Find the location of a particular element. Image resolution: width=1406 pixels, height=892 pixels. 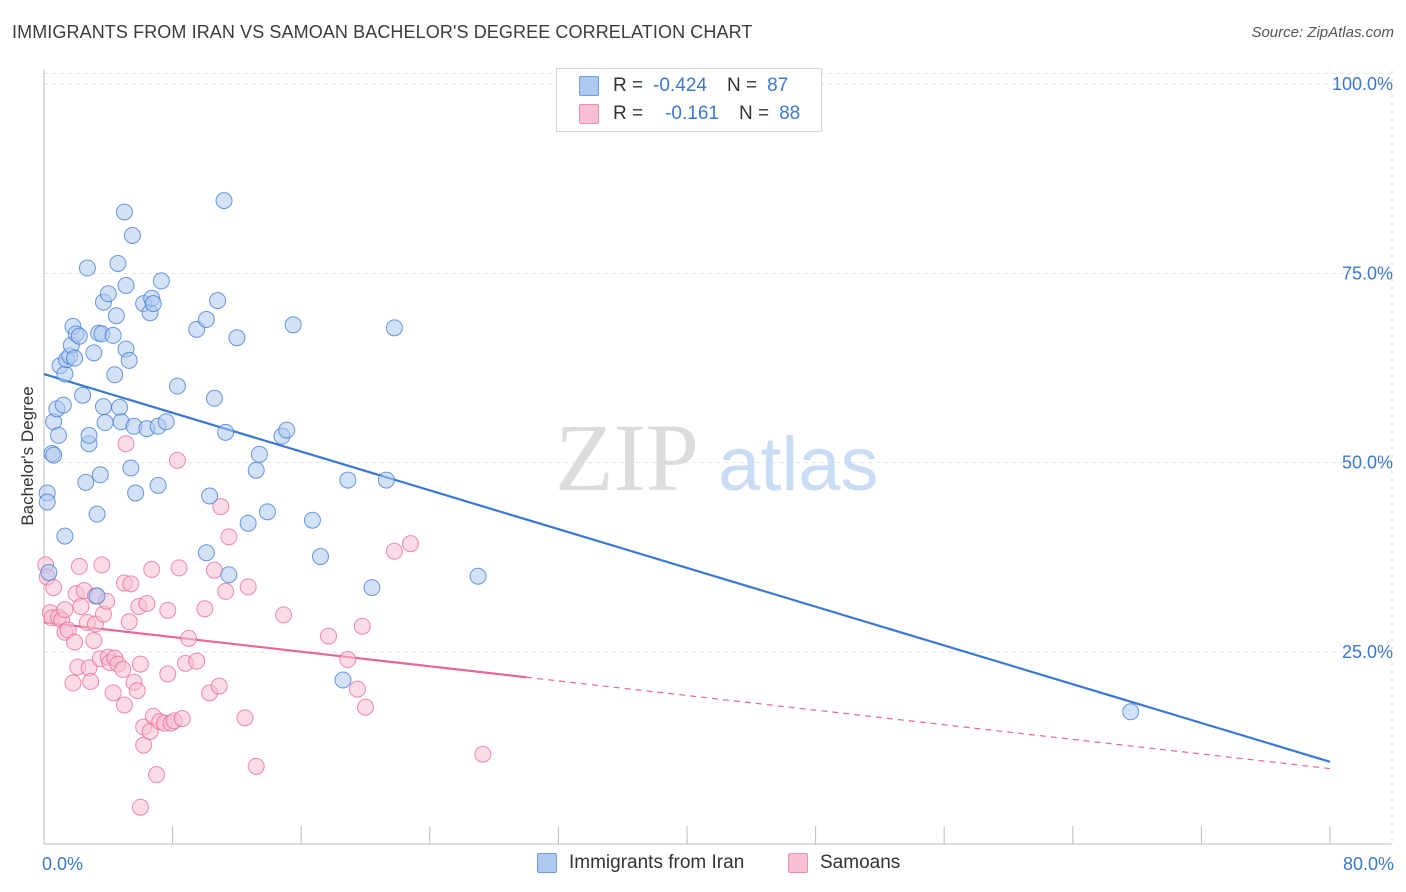

x-tick-label: 0.0% is located at coordinates (62, 864).